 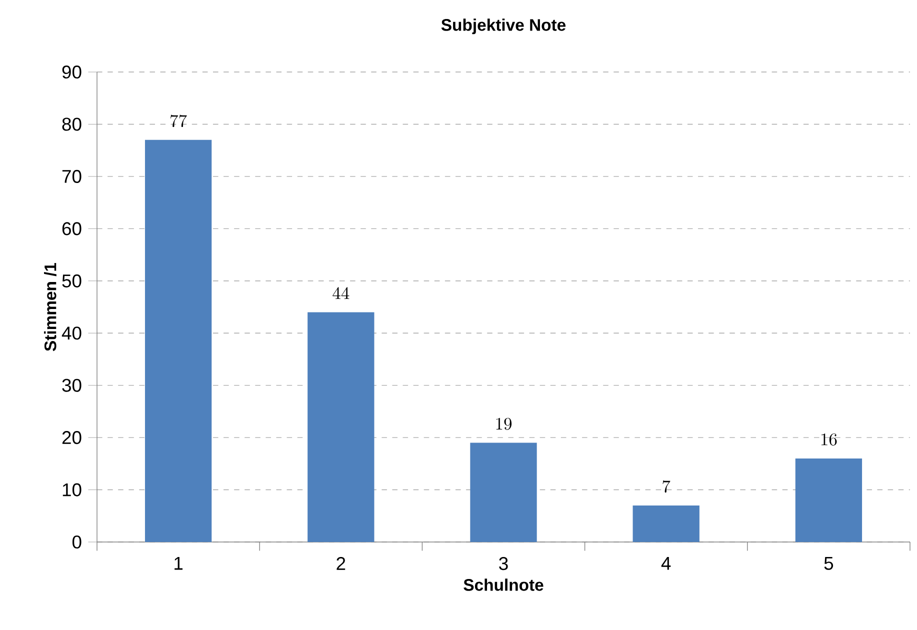 What do you see at coordinates (72, 176) in the screenshot?
I see `y-tick-label: 70` at bounding box center [72, 176].